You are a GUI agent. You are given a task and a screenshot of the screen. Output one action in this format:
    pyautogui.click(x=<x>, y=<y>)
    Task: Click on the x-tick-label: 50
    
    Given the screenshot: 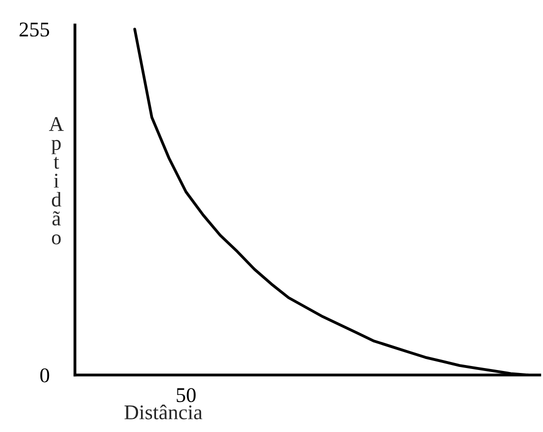 What is the action you would take?
    pyautogui.click(x=186, y=395)
    